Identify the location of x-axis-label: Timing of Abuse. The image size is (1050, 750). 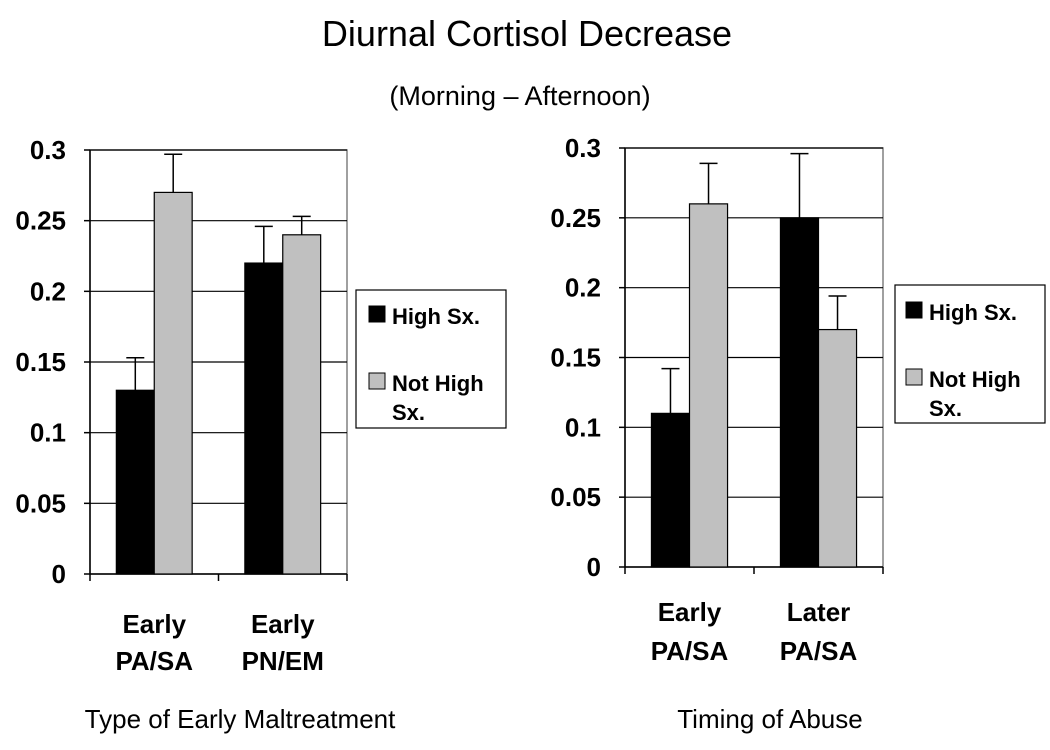
(769, 719).